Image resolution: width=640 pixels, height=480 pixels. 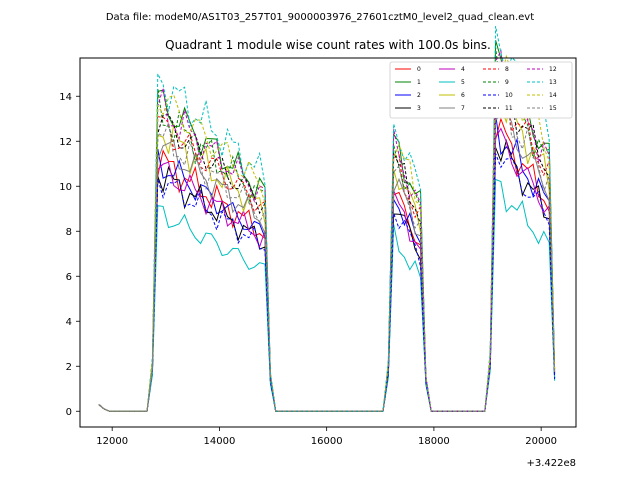 I want to click on legend-box, so click(x=481, y=90).